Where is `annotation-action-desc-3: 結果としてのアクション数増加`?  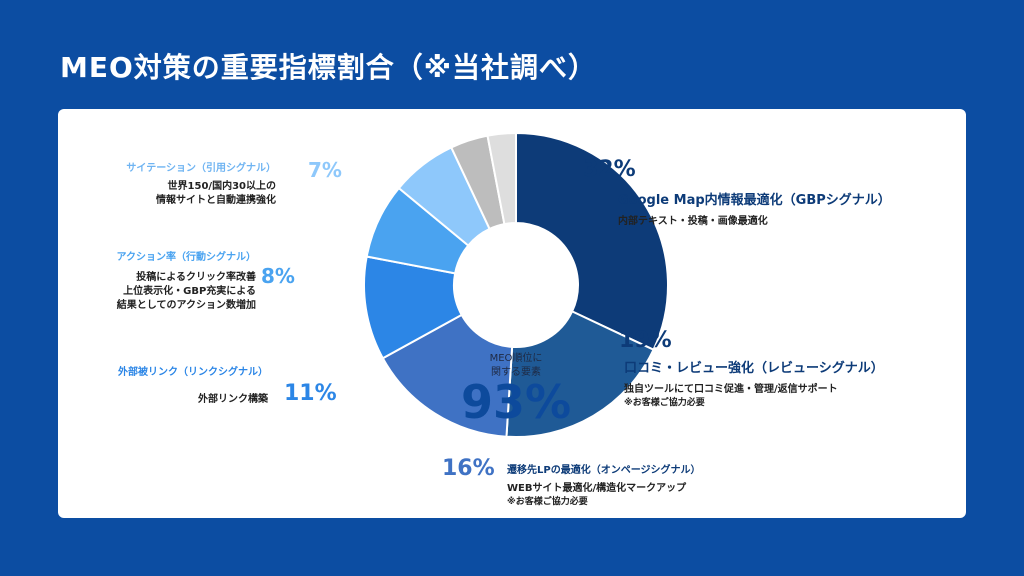 annotation-action-desc-3: 結果としてのアクション数増加 is located at coordinates (186, 305).